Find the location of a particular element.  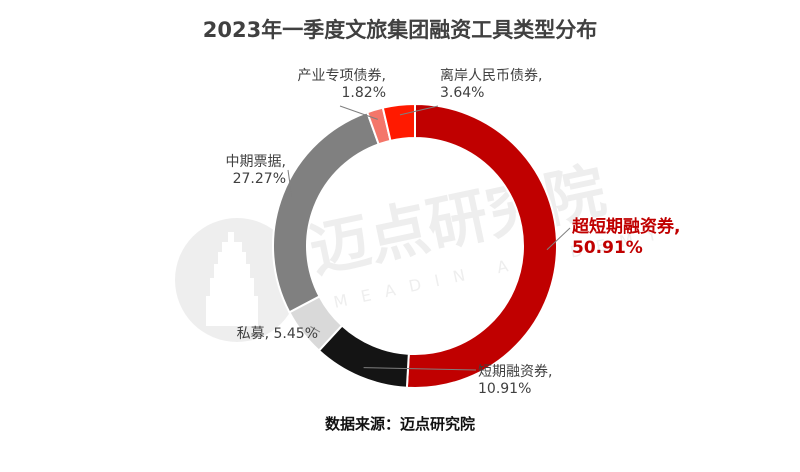

watermark-logo-circle is located at coordinates (237, 280).